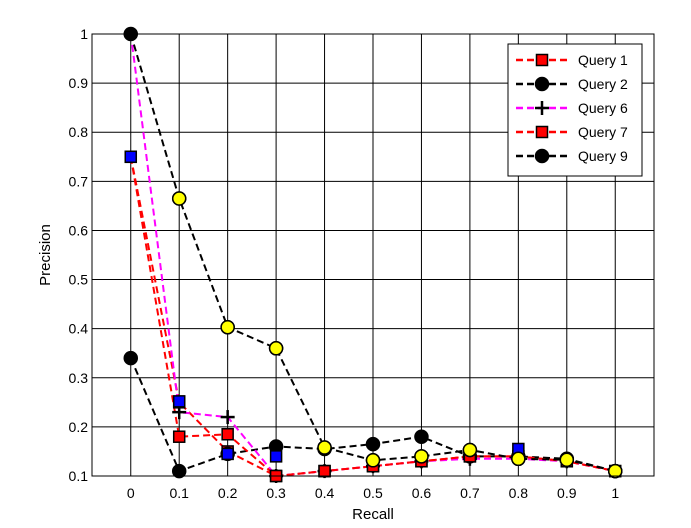  Describe the element at coordinates (470, 493) in the screenshot. I see `x-tick-label: 0.7` at that location.